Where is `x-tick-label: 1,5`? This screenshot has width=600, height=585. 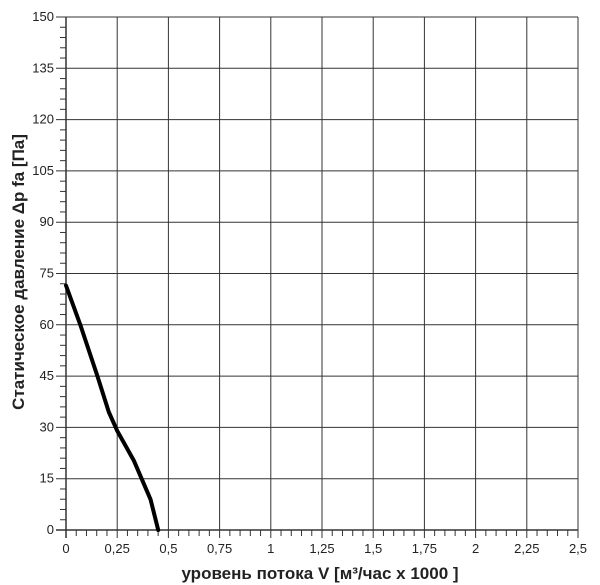
x-tick-label: 1,5 is located at coordinates (373, 548).